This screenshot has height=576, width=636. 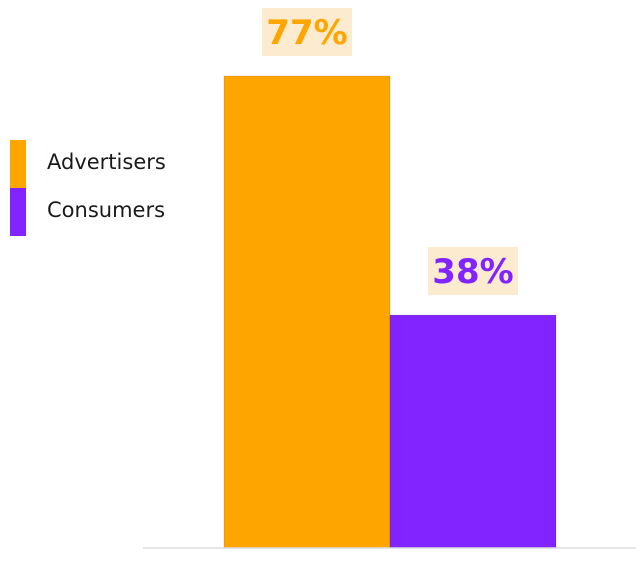 What do you see at coordinates (106, 210) in the screenshot?
I see `legend-label-consumers: Consumers` at bounding box center [106, 210].